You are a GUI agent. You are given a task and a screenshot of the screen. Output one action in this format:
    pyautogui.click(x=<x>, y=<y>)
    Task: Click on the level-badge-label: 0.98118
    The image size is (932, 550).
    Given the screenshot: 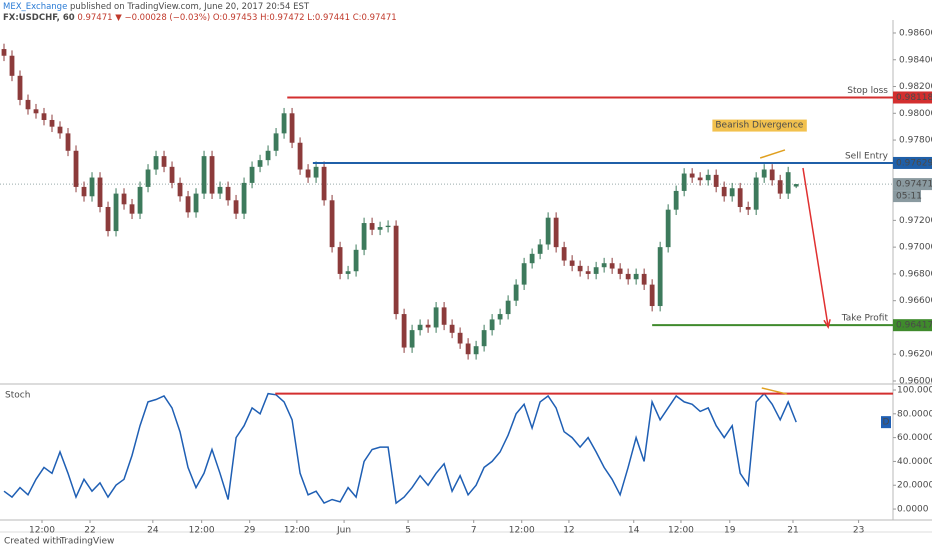 What is the action you would take?
    pyautogui.click(x=914, y=98)
    